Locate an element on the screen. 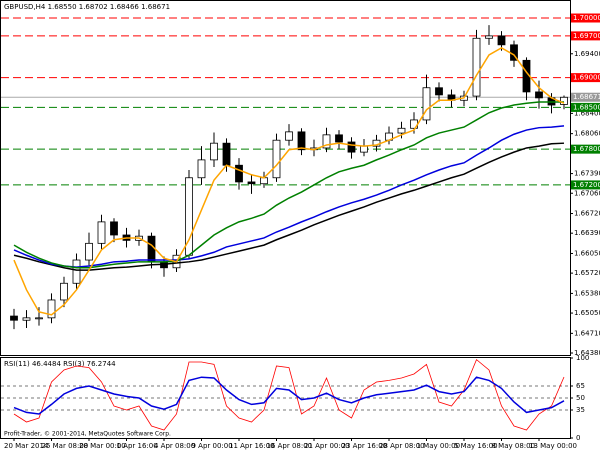 This screenshot has width=600, height=450. y-tick-label: 1.65380 is located at coordinates (587, 293).